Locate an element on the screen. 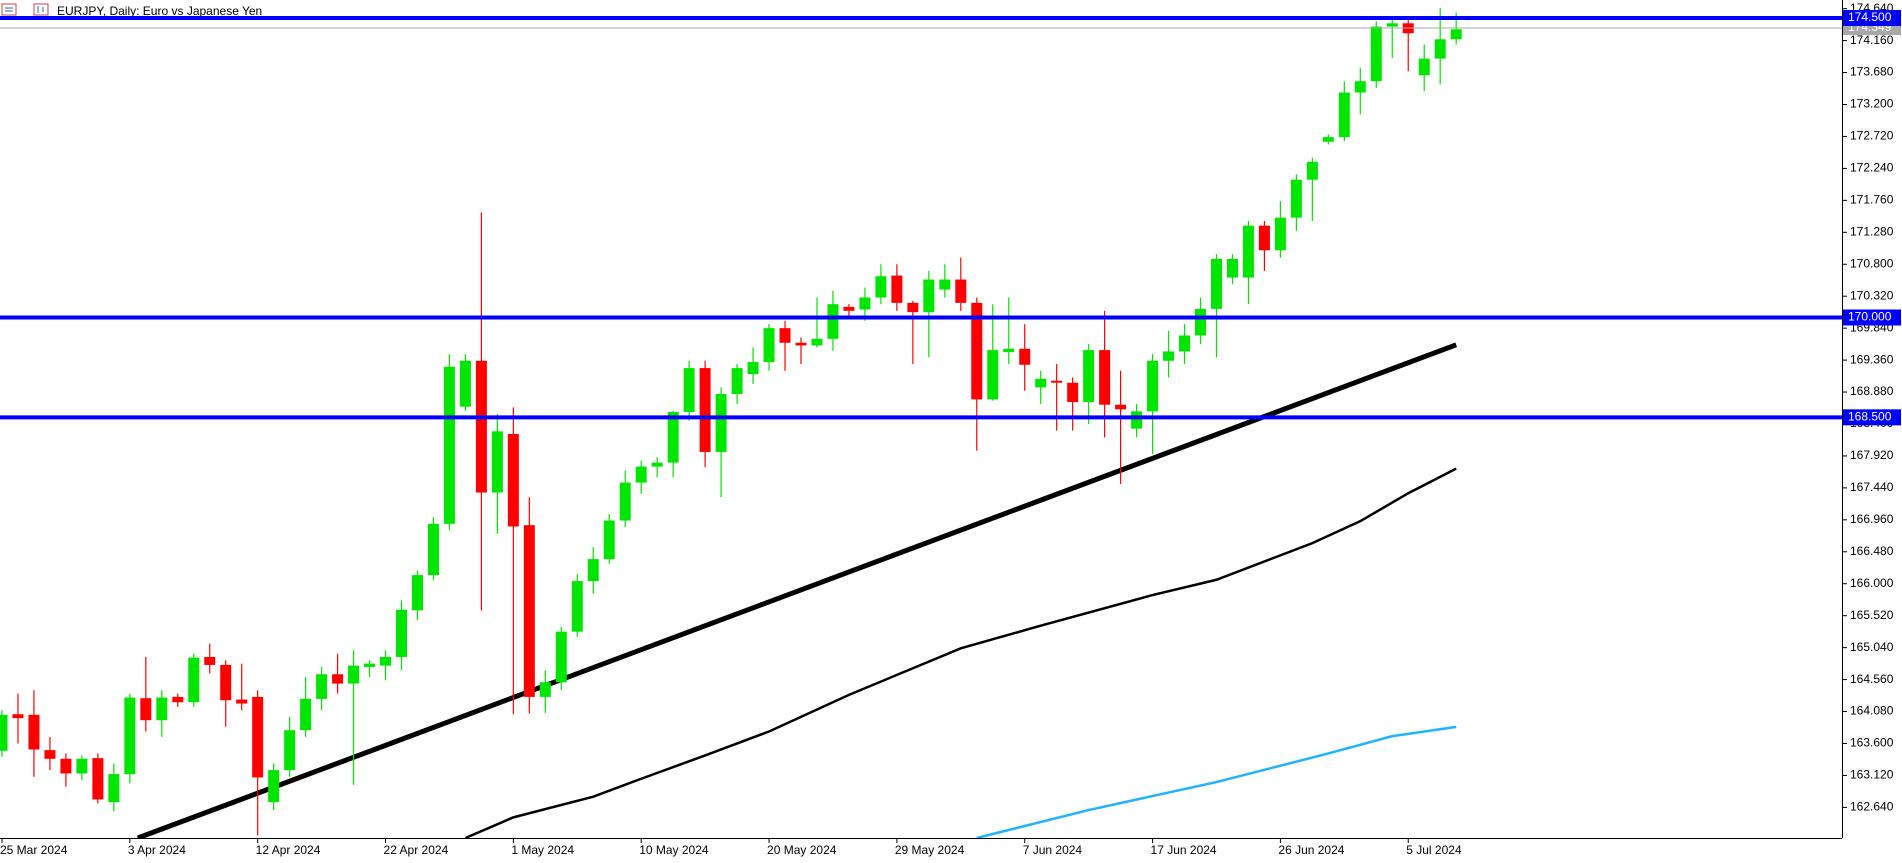  y-tick-label: 171.760 is located at coordinates (1872, 200).